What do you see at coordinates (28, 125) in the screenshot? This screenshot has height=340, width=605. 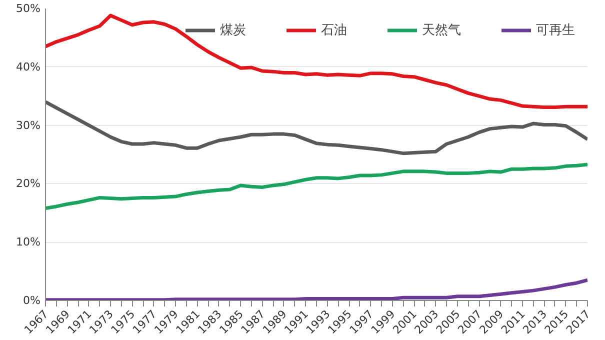 I see `y-tick-label: 30%` at bounding box center [28, 125].